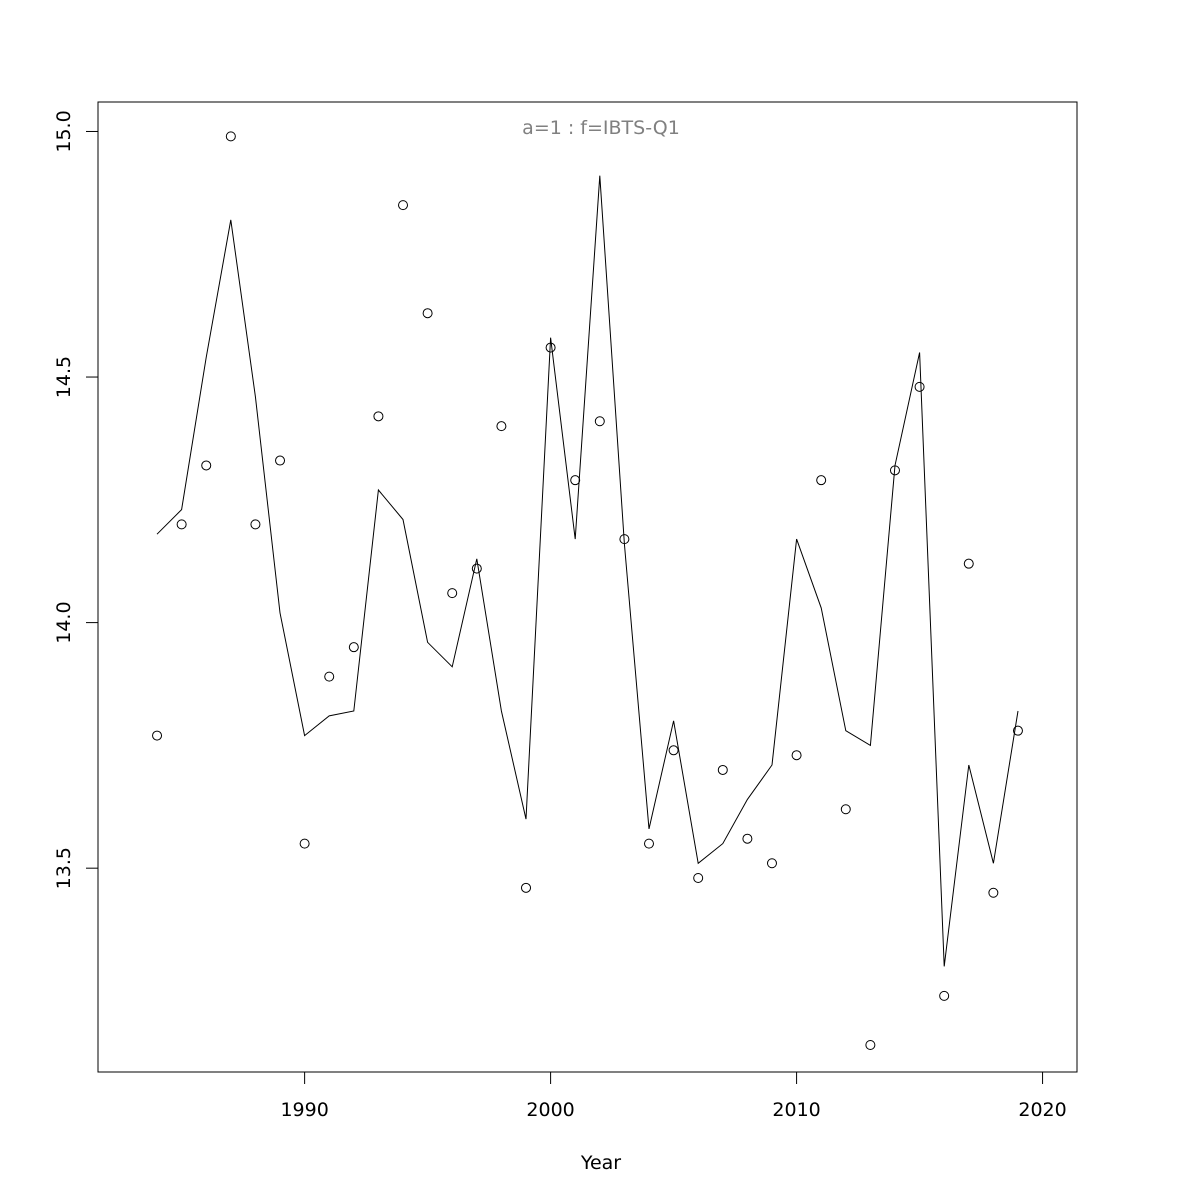 The image size is (1200, 1200). Describe the element at coordinates (64, 622) in the screenshot. I see `y-tick-label: 14.0` at that location.